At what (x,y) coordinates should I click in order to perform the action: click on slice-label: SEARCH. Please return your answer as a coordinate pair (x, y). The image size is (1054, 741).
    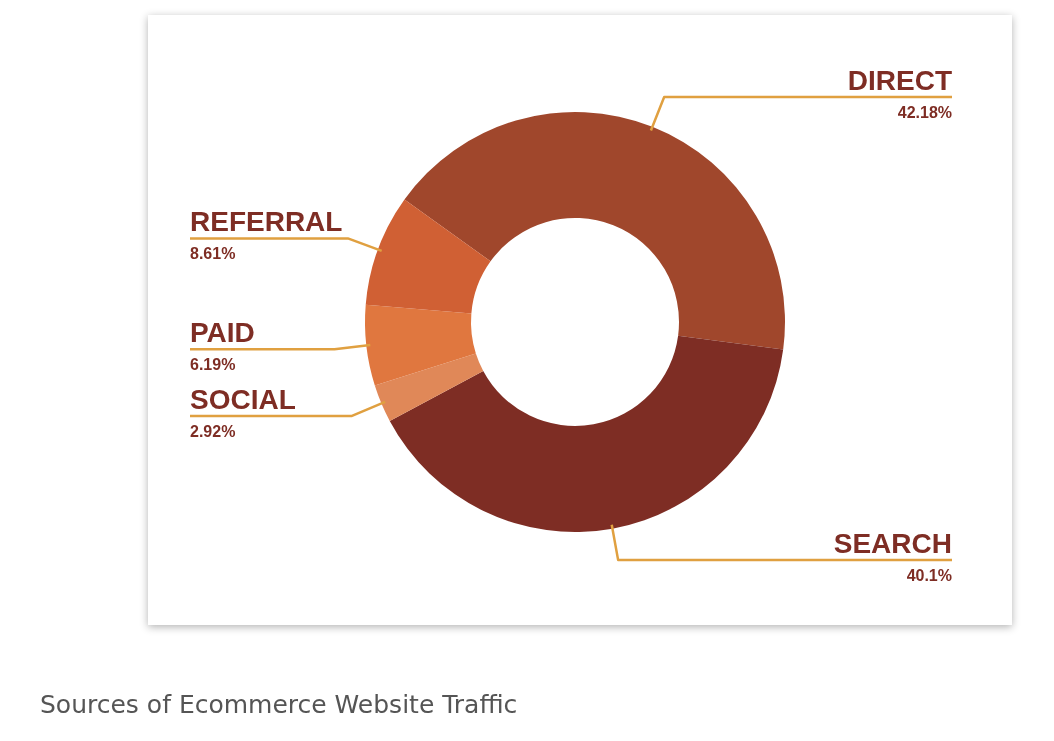
    Looking at the image, I should click on (892, 544).